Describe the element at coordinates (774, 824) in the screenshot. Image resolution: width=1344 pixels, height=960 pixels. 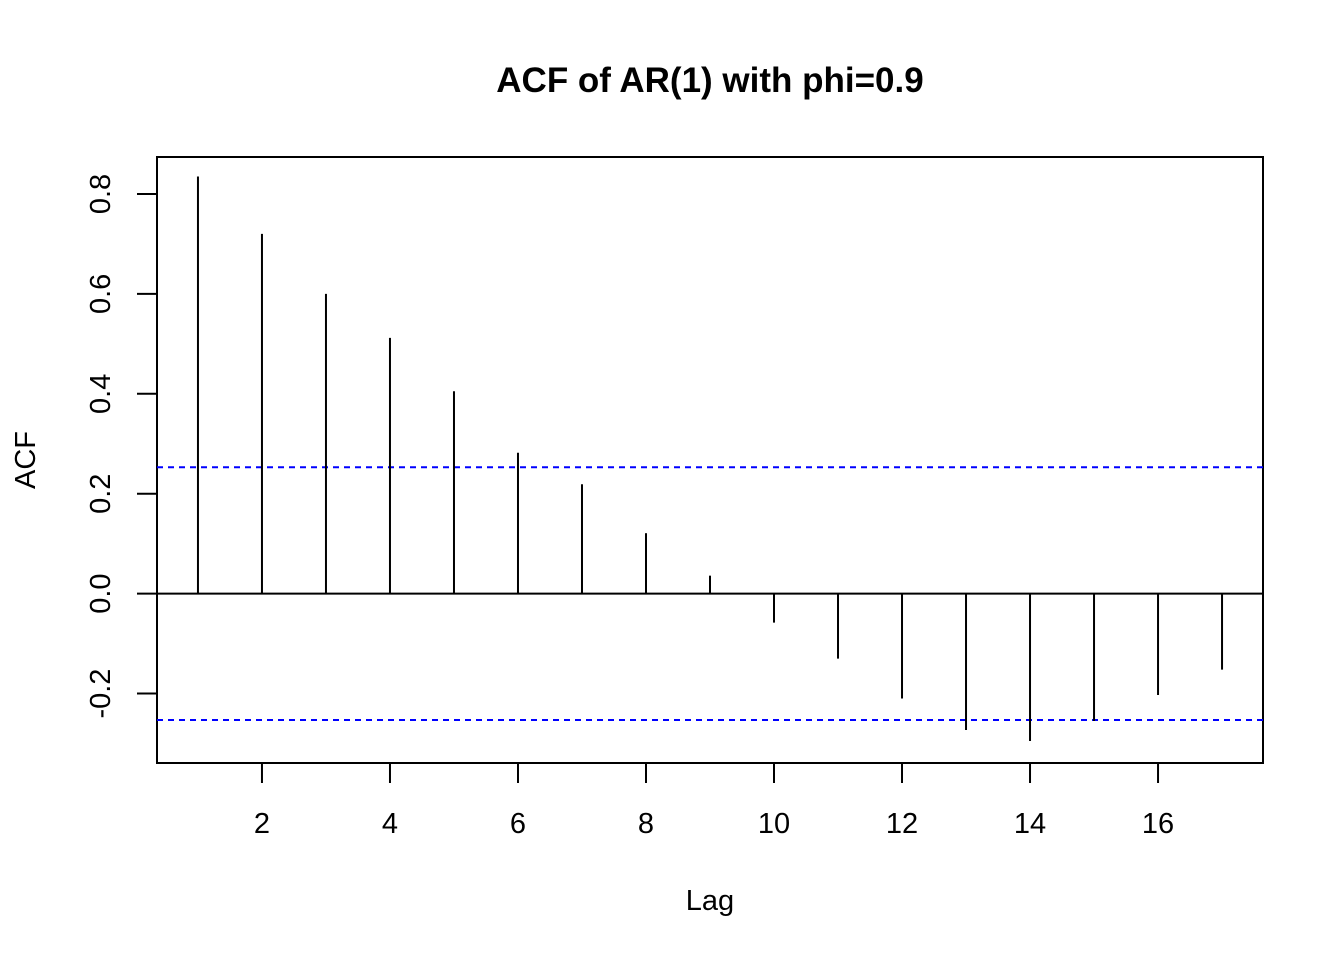
I see `x-tick-label-10: 10` at that location.